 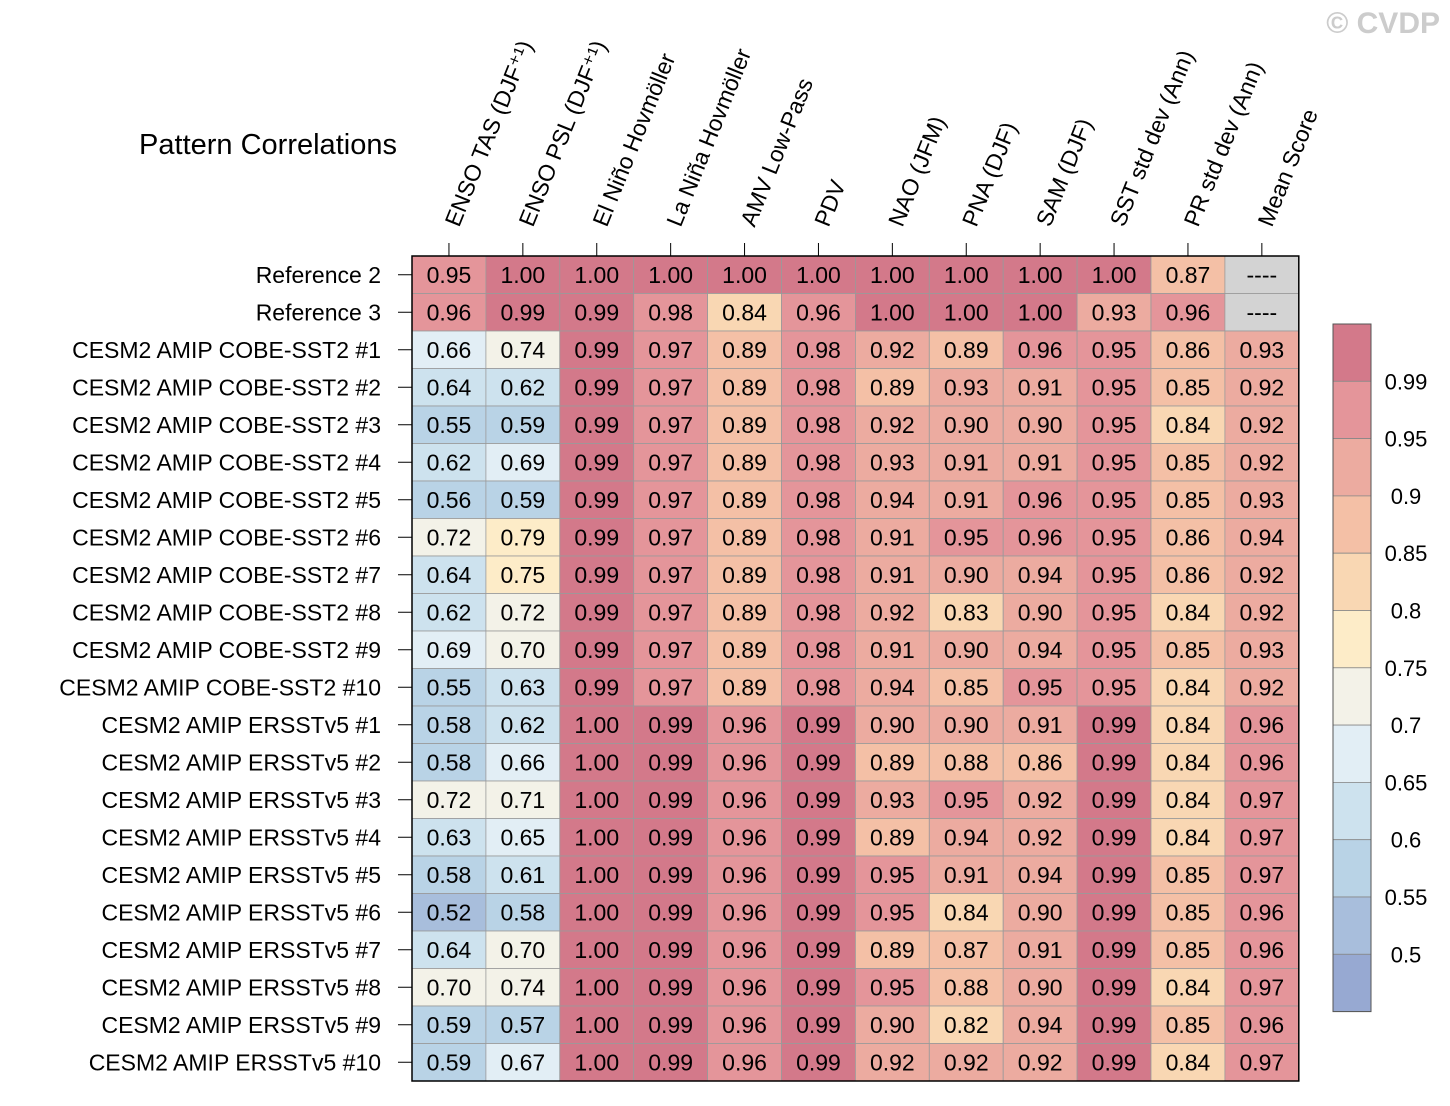 What do you see at coordinates (241, 762) in the screenshot?
I see `row-label: CESM2 AMIP ERSSTv5 #2` at bounding box center [241, 762].